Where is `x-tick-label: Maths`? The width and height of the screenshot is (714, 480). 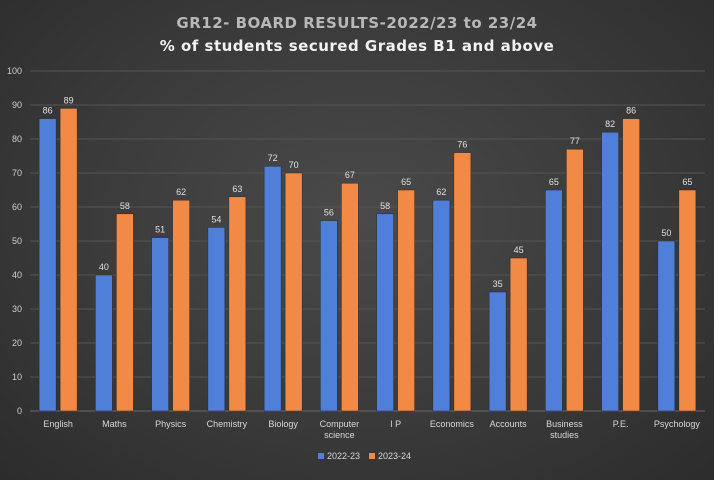
x-tick-label: Maths is located at coordinates (114, 424).